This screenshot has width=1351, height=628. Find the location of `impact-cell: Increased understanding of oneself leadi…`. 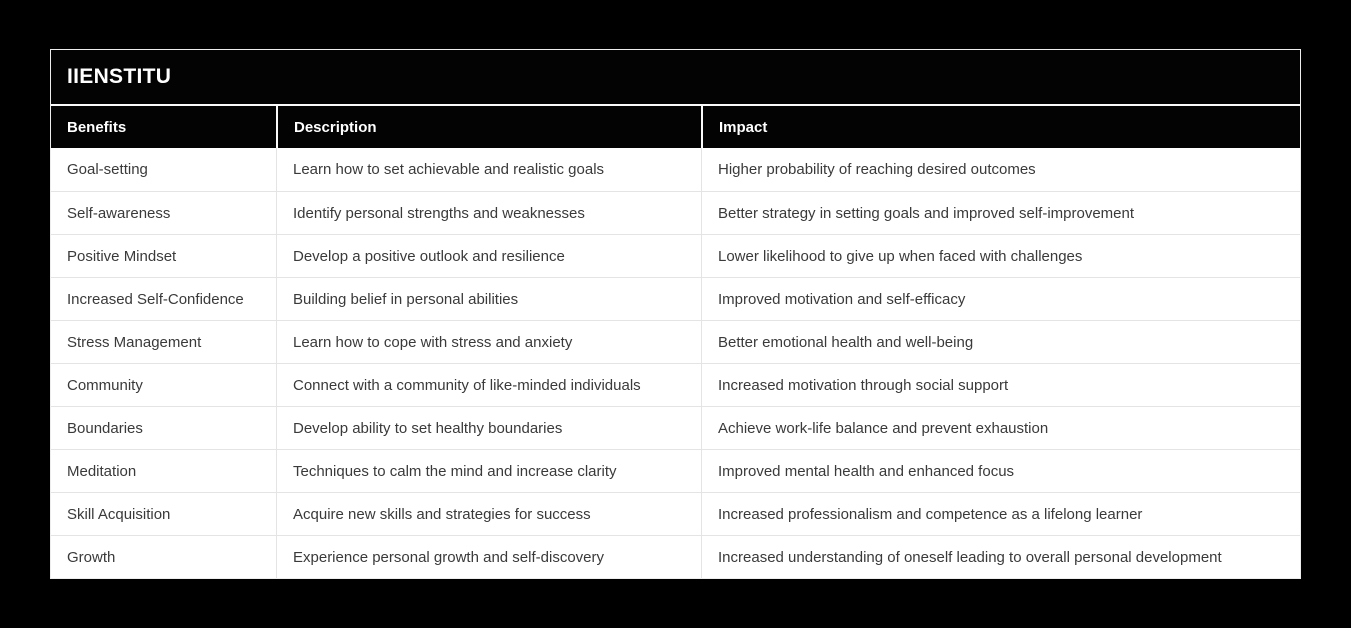

impact-cell: Increased understanding of oneself leadi… is located at coordinates (1000, 556).